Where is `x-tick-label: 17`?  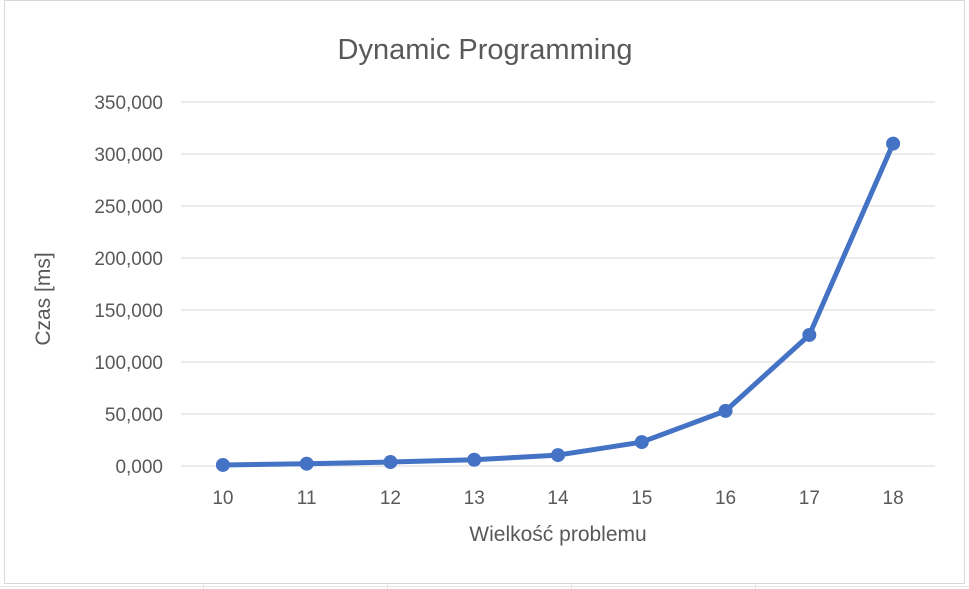
x-tick-label: 17 is located at coordinates (809, 498).